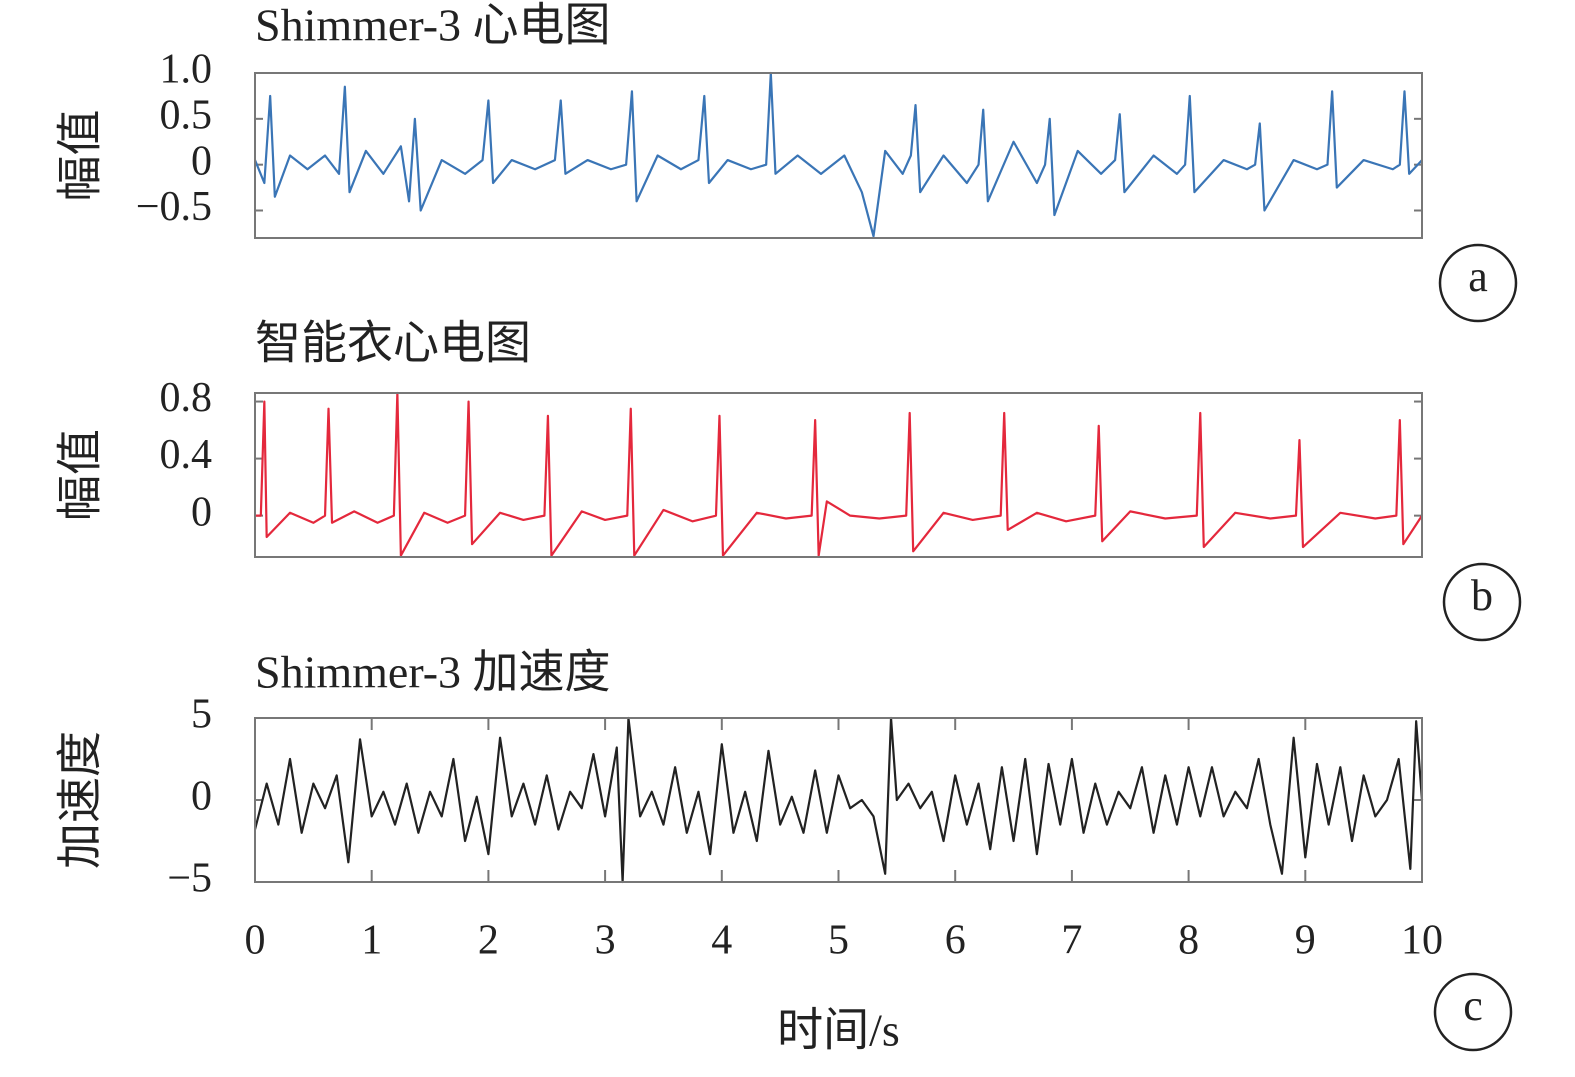  What do you see at coordinates (393, 343) in the screenshot?
I see `panel-title: 智能衣心电图` at bounding box center [393, 343].